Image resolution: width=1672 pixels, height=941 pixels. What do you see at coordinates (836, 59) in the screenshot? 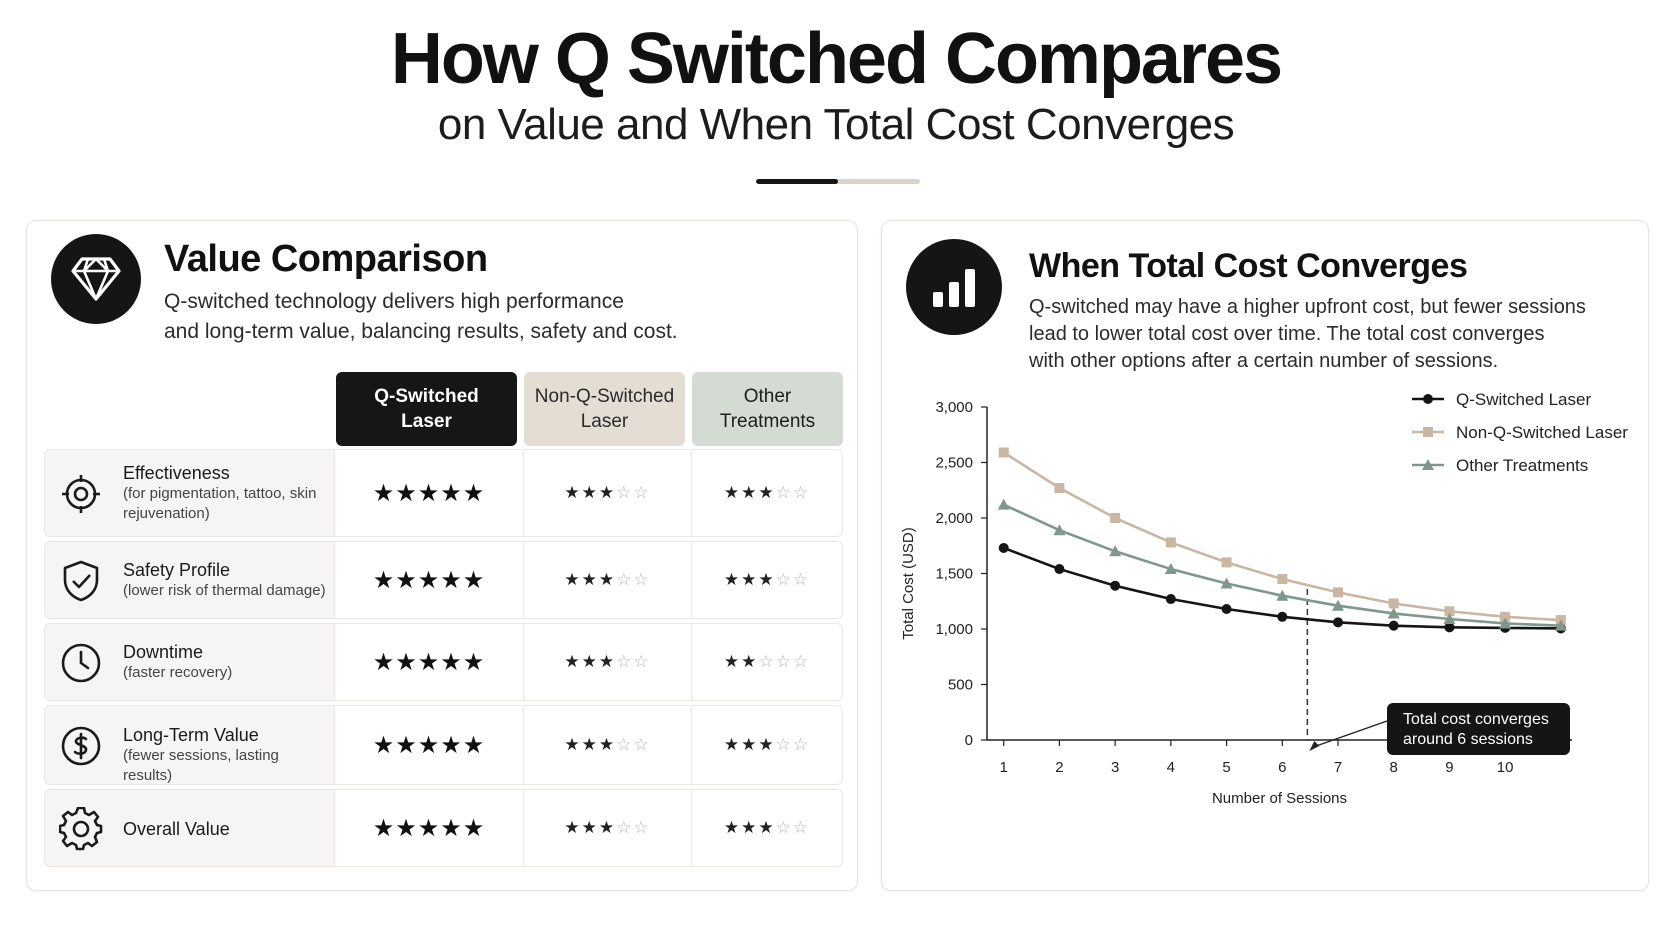
I see `page-title: How Q Switched Compares` at bounding box center [836, 59].